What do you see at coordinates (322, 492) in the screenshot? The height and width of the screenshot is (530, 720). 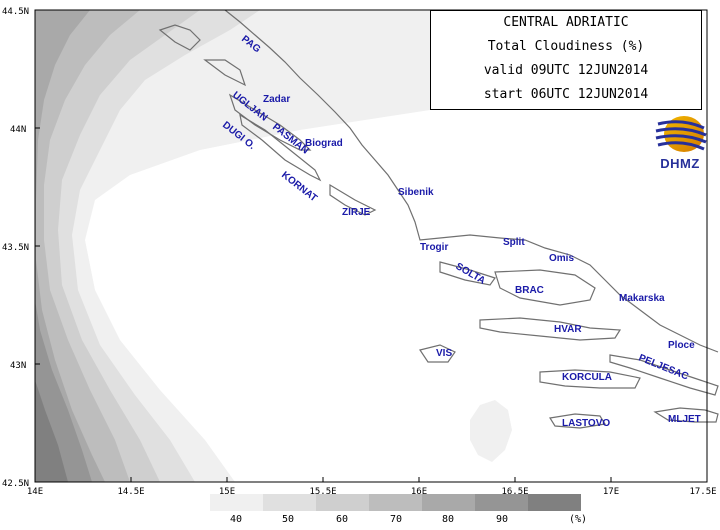 I see `lon-label-15-5: 15.5E` at bounding box center [322, 492].